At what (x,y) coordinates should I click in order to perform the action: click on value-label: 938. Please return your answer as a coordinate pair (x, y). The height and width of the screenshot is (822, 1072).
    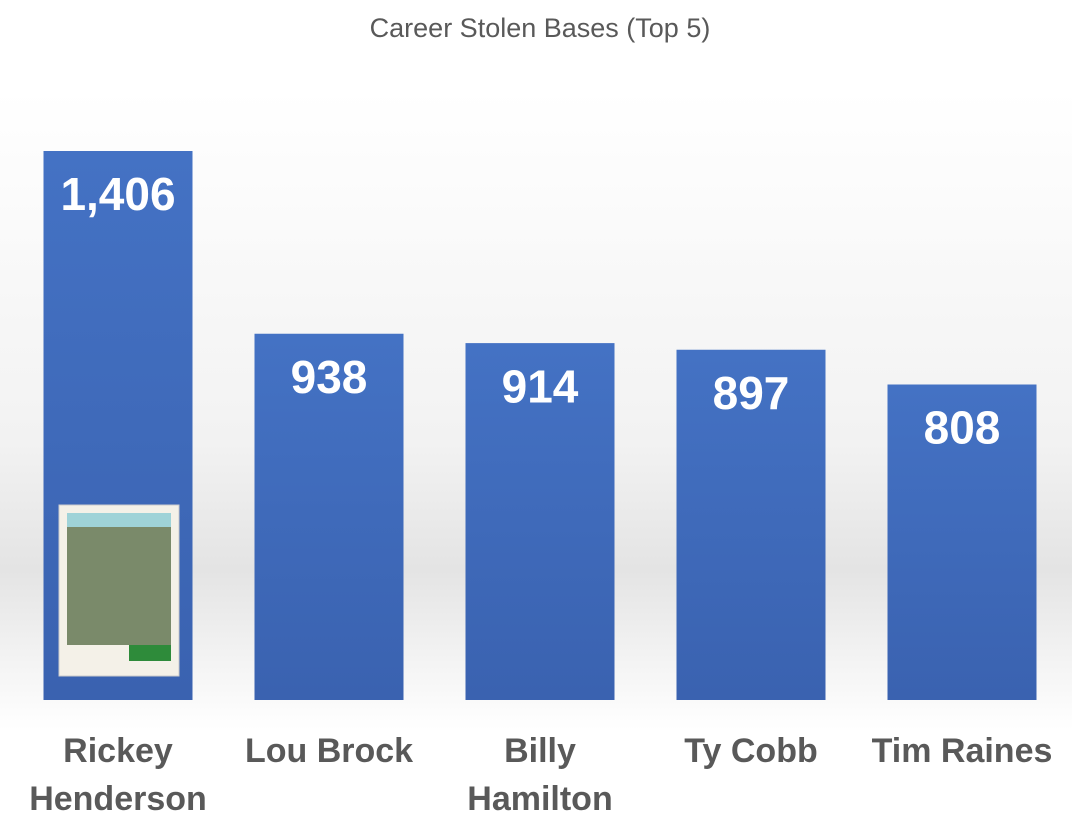
    Looking at the image, I should click on (329, 377).